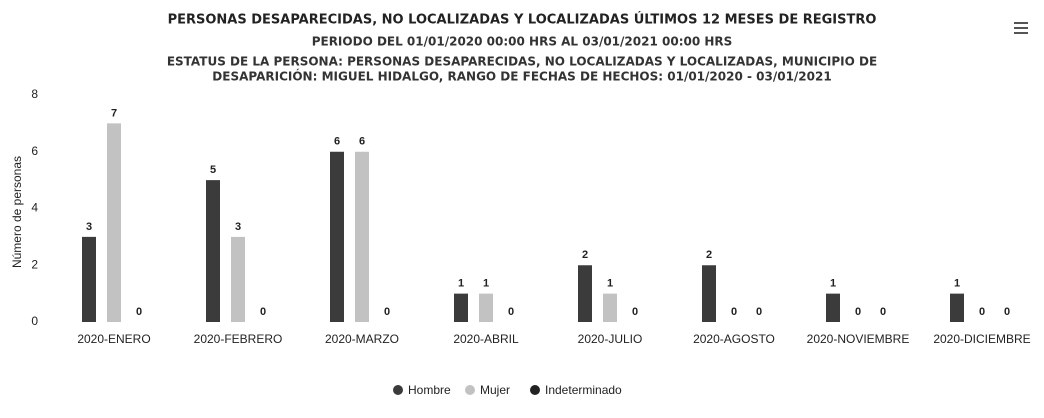 This screenshot has height=418, width=1044. I want to click on legend-label: Mujer, so click(495, 390).